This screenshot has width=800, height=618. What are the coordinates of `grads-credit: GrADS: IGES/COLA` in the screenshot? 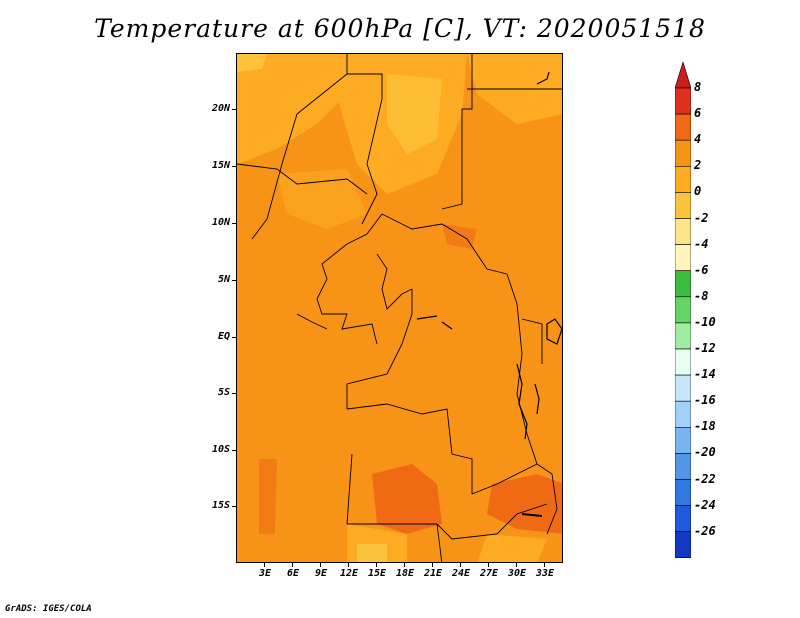 It's located at (48, 609).